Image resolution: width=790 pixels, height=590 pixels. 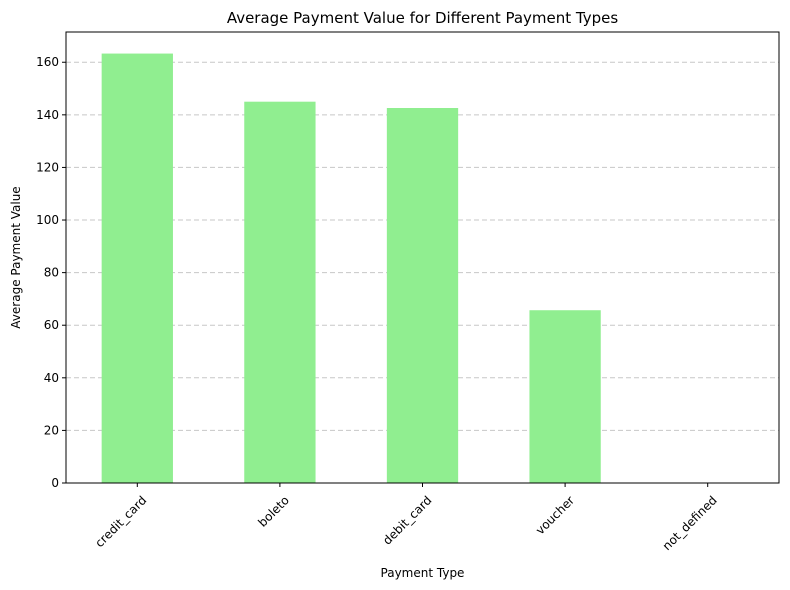 I want to click on y-tick-label-1: 20, so click(x=51, y=430).